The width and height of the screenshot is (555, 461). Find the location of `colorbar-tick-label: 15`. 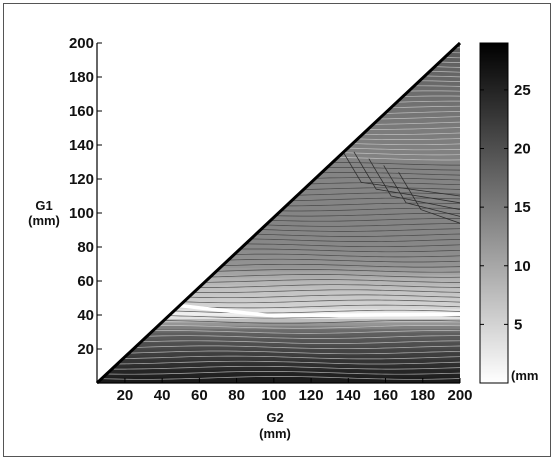

colorbar-tick-label: 15 is located at coordinates (522, 207).